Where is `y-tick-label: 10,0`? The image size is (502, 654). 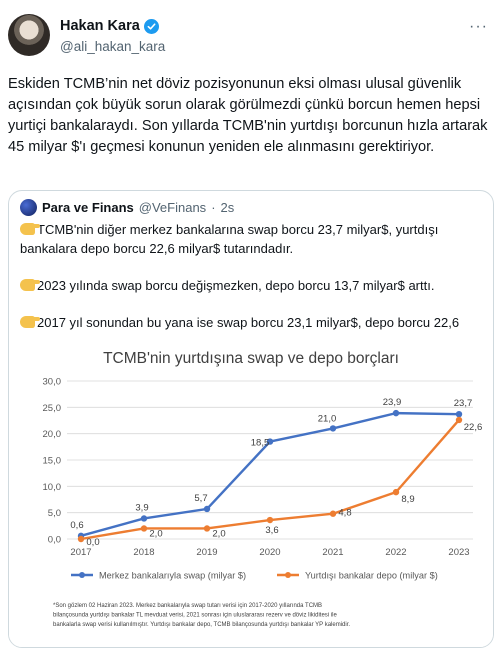 y-tick-label: 10,0 is located at coordinates (52, 487).